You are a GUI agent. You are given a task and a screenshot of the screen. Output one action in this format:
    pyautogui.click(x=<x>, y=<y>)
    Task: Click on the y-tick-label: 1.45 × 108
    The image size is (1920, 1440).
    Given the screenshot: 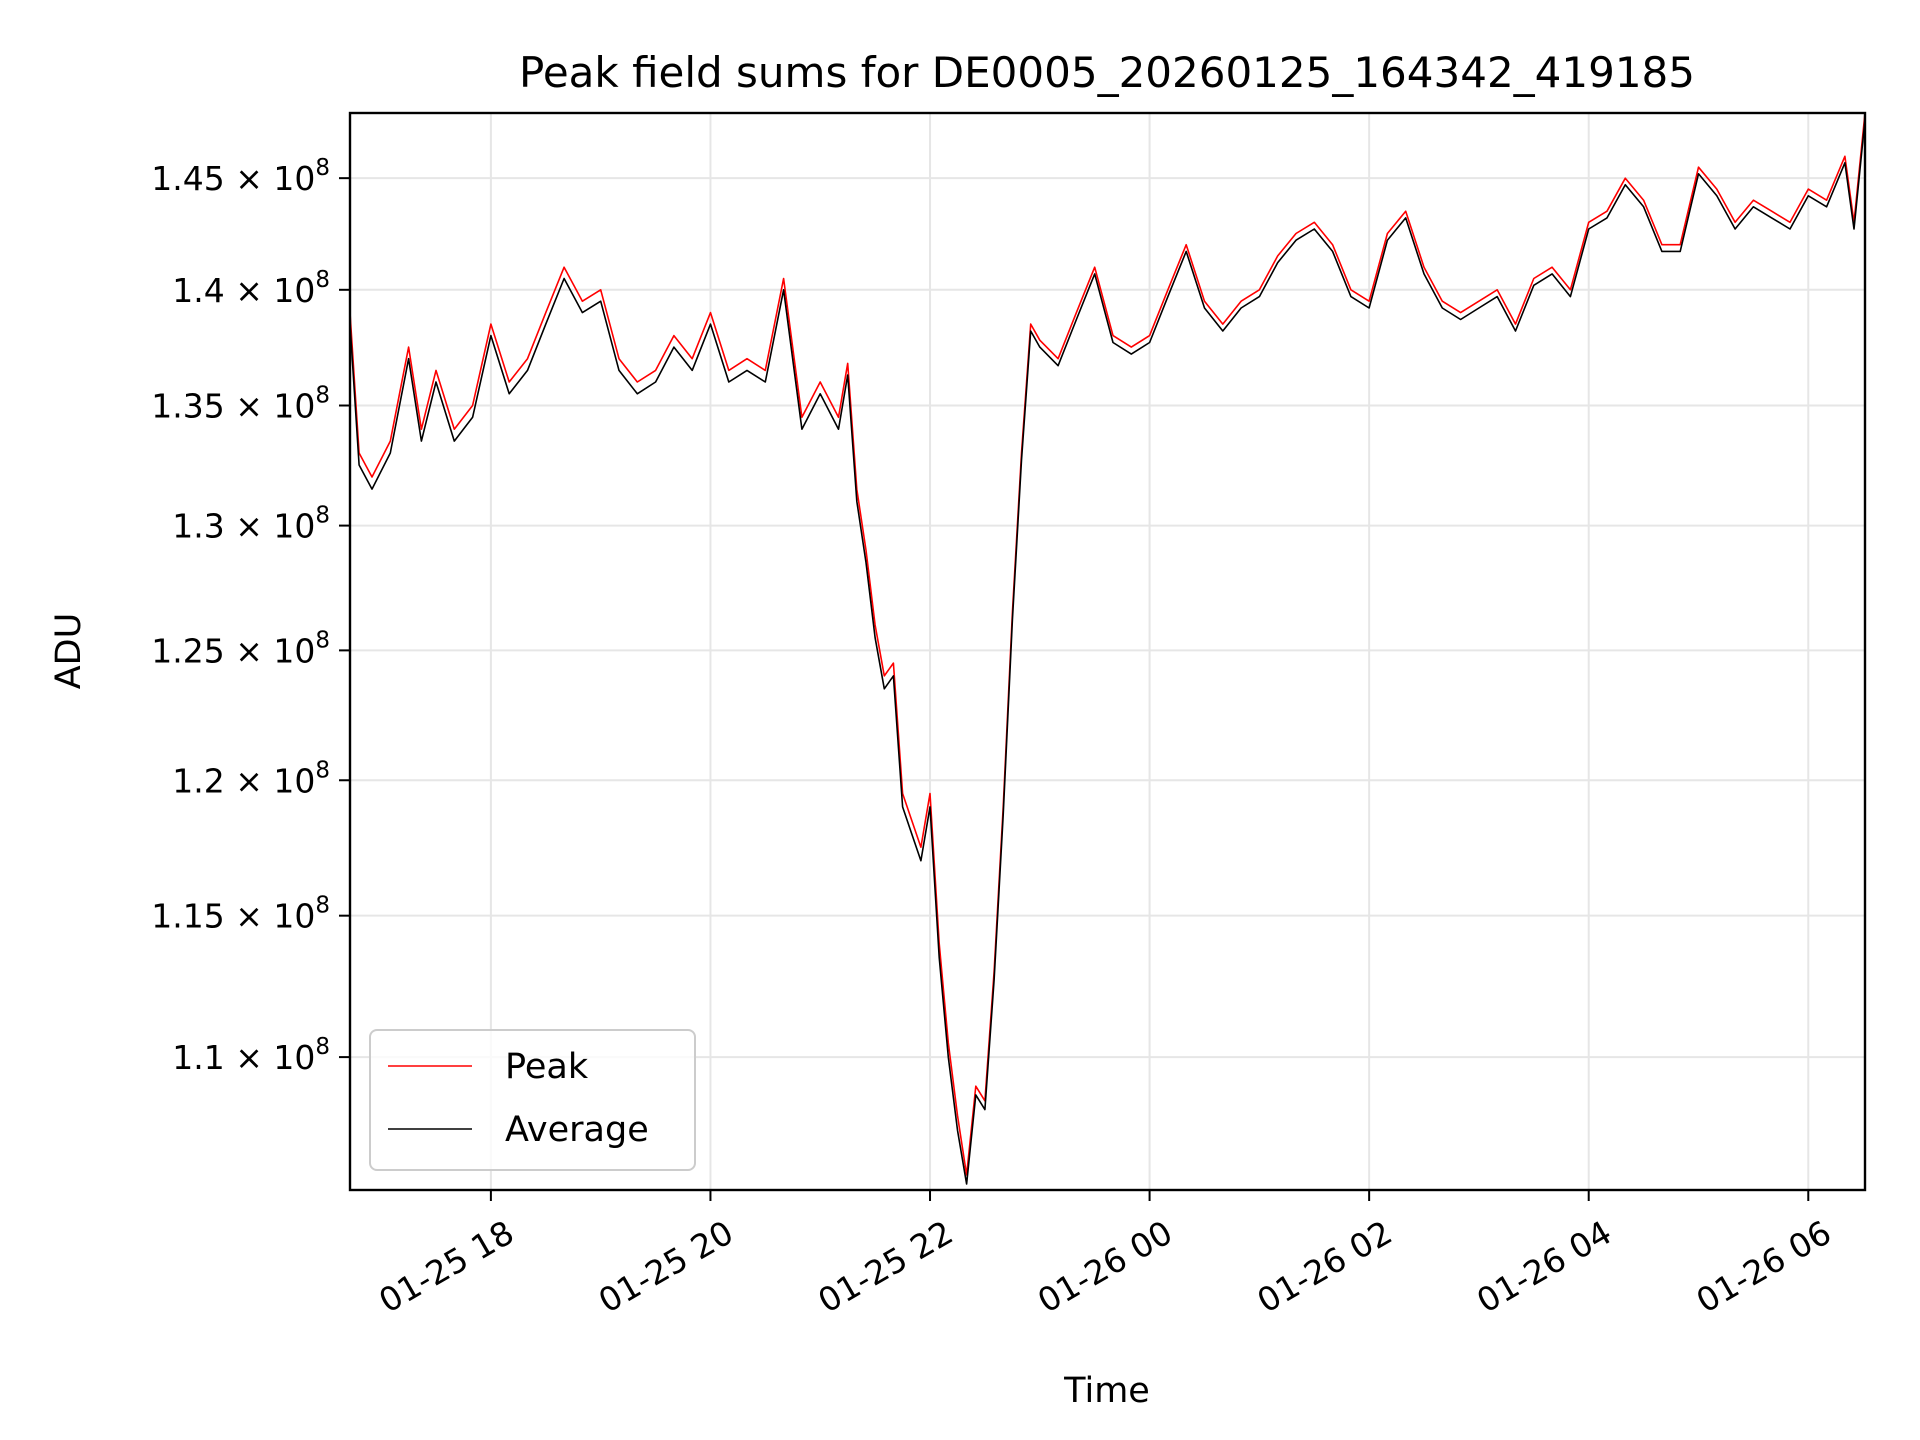 What is the action you would take?
    pyautogui.click(x=240, y=176)
    